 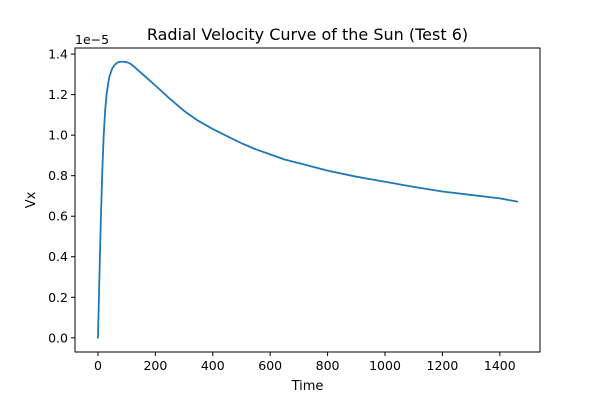 What do you see at coordinates (61, 196) in the screenshot?
I see `y-axis-ticks: 0.0 0.2 0.4 0.6 0.8 1.0 1.2 1.4` at bounding box center [61, 196].